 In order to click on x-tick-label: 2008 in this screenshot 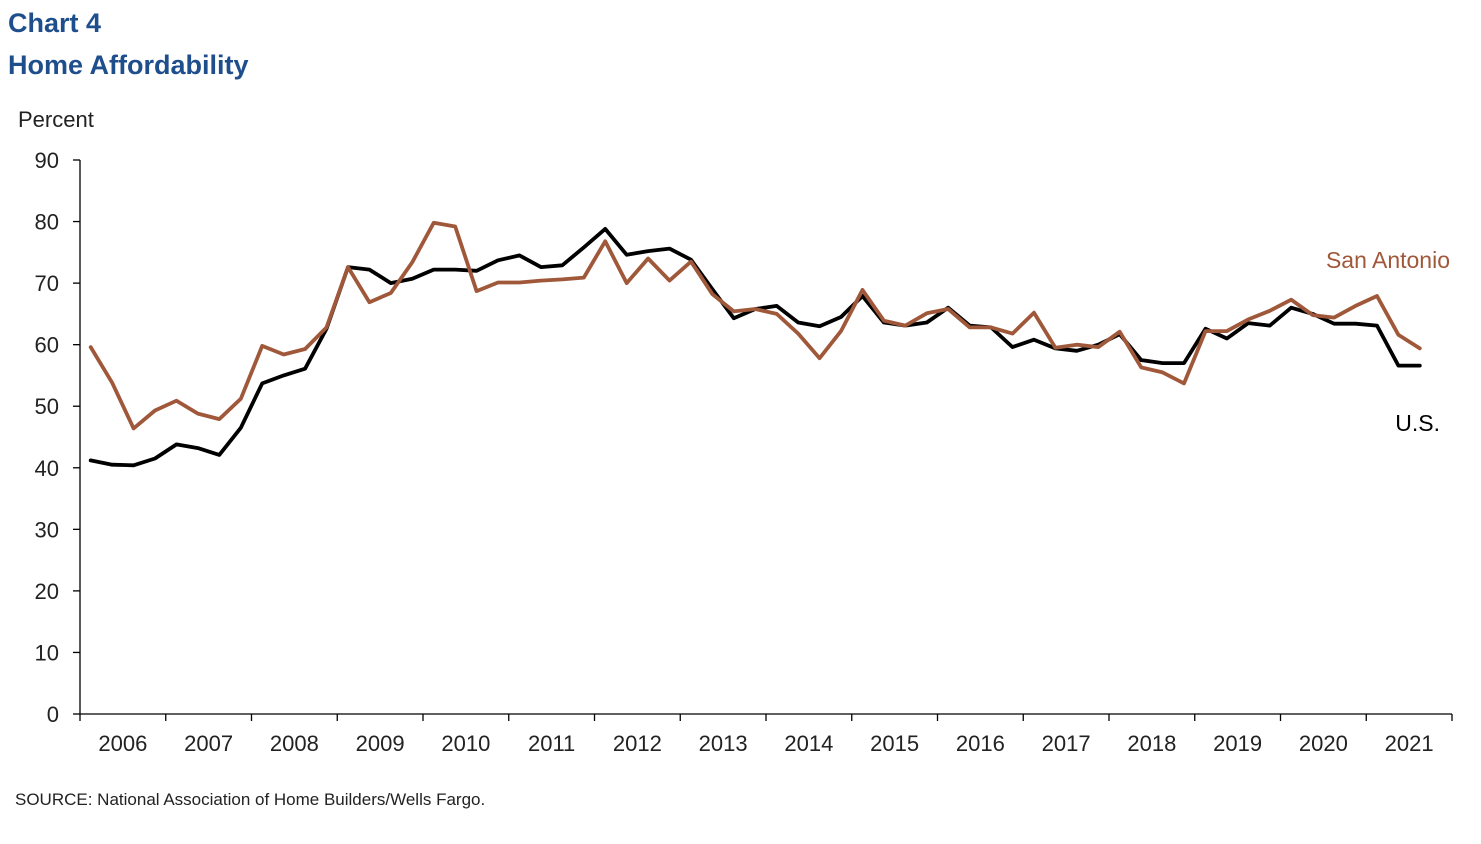, I will do `click(294, 743)`.